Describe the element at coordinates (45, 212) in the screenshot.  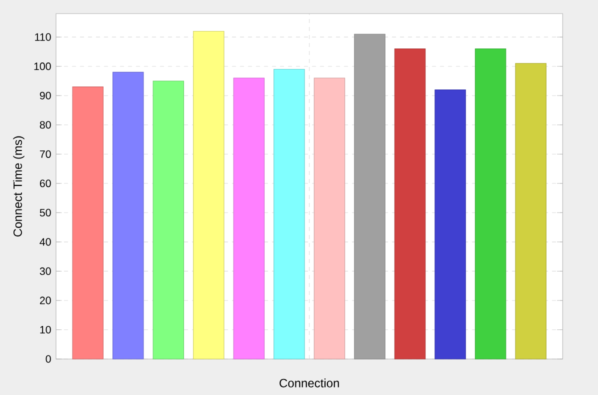
I see `y-tick-label: 50` at that location.